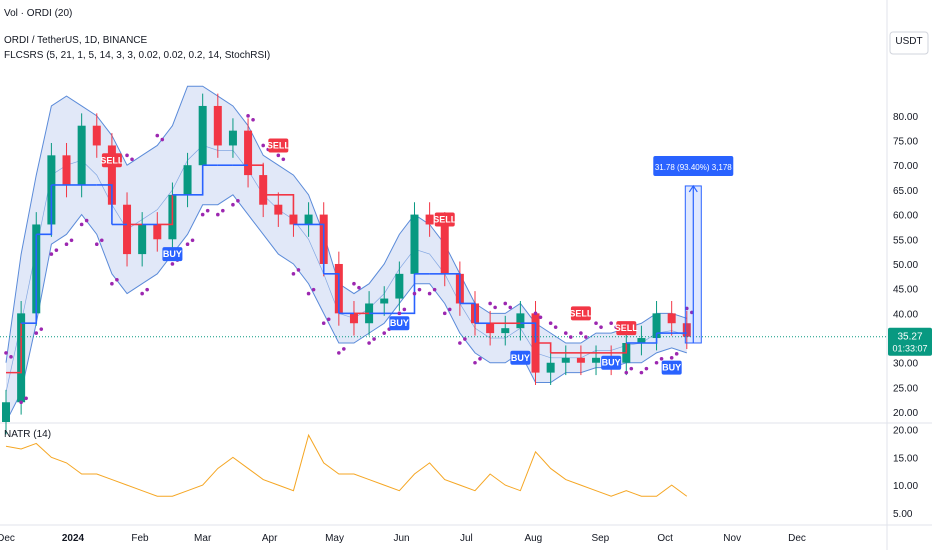  What do you see at coordinates (909, 349) in the screenshot?
I see `price-tag-countdown: 01:33:07` at bounding box center [909, 349].